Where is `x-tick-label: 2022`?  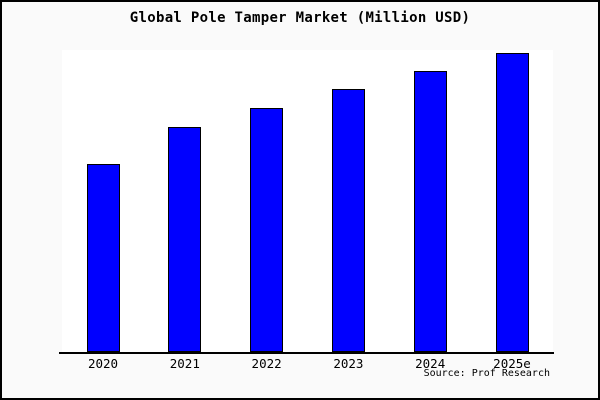 x-tick-label: 2022 is located at coordinates (266, 363).